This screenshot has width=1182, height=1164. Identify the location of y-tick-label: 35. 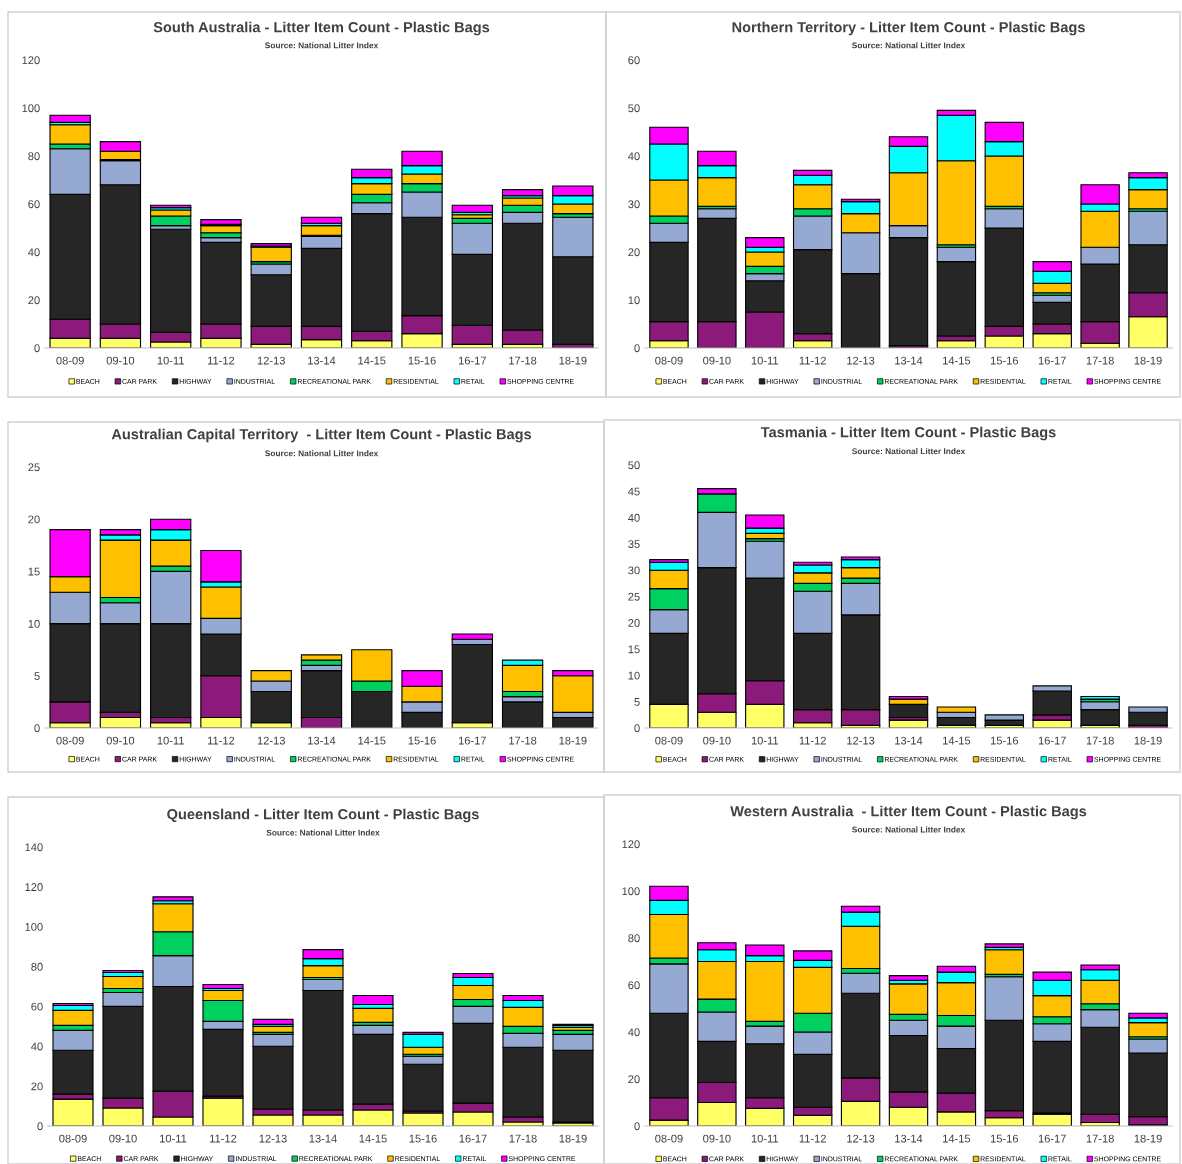
(634, 544).